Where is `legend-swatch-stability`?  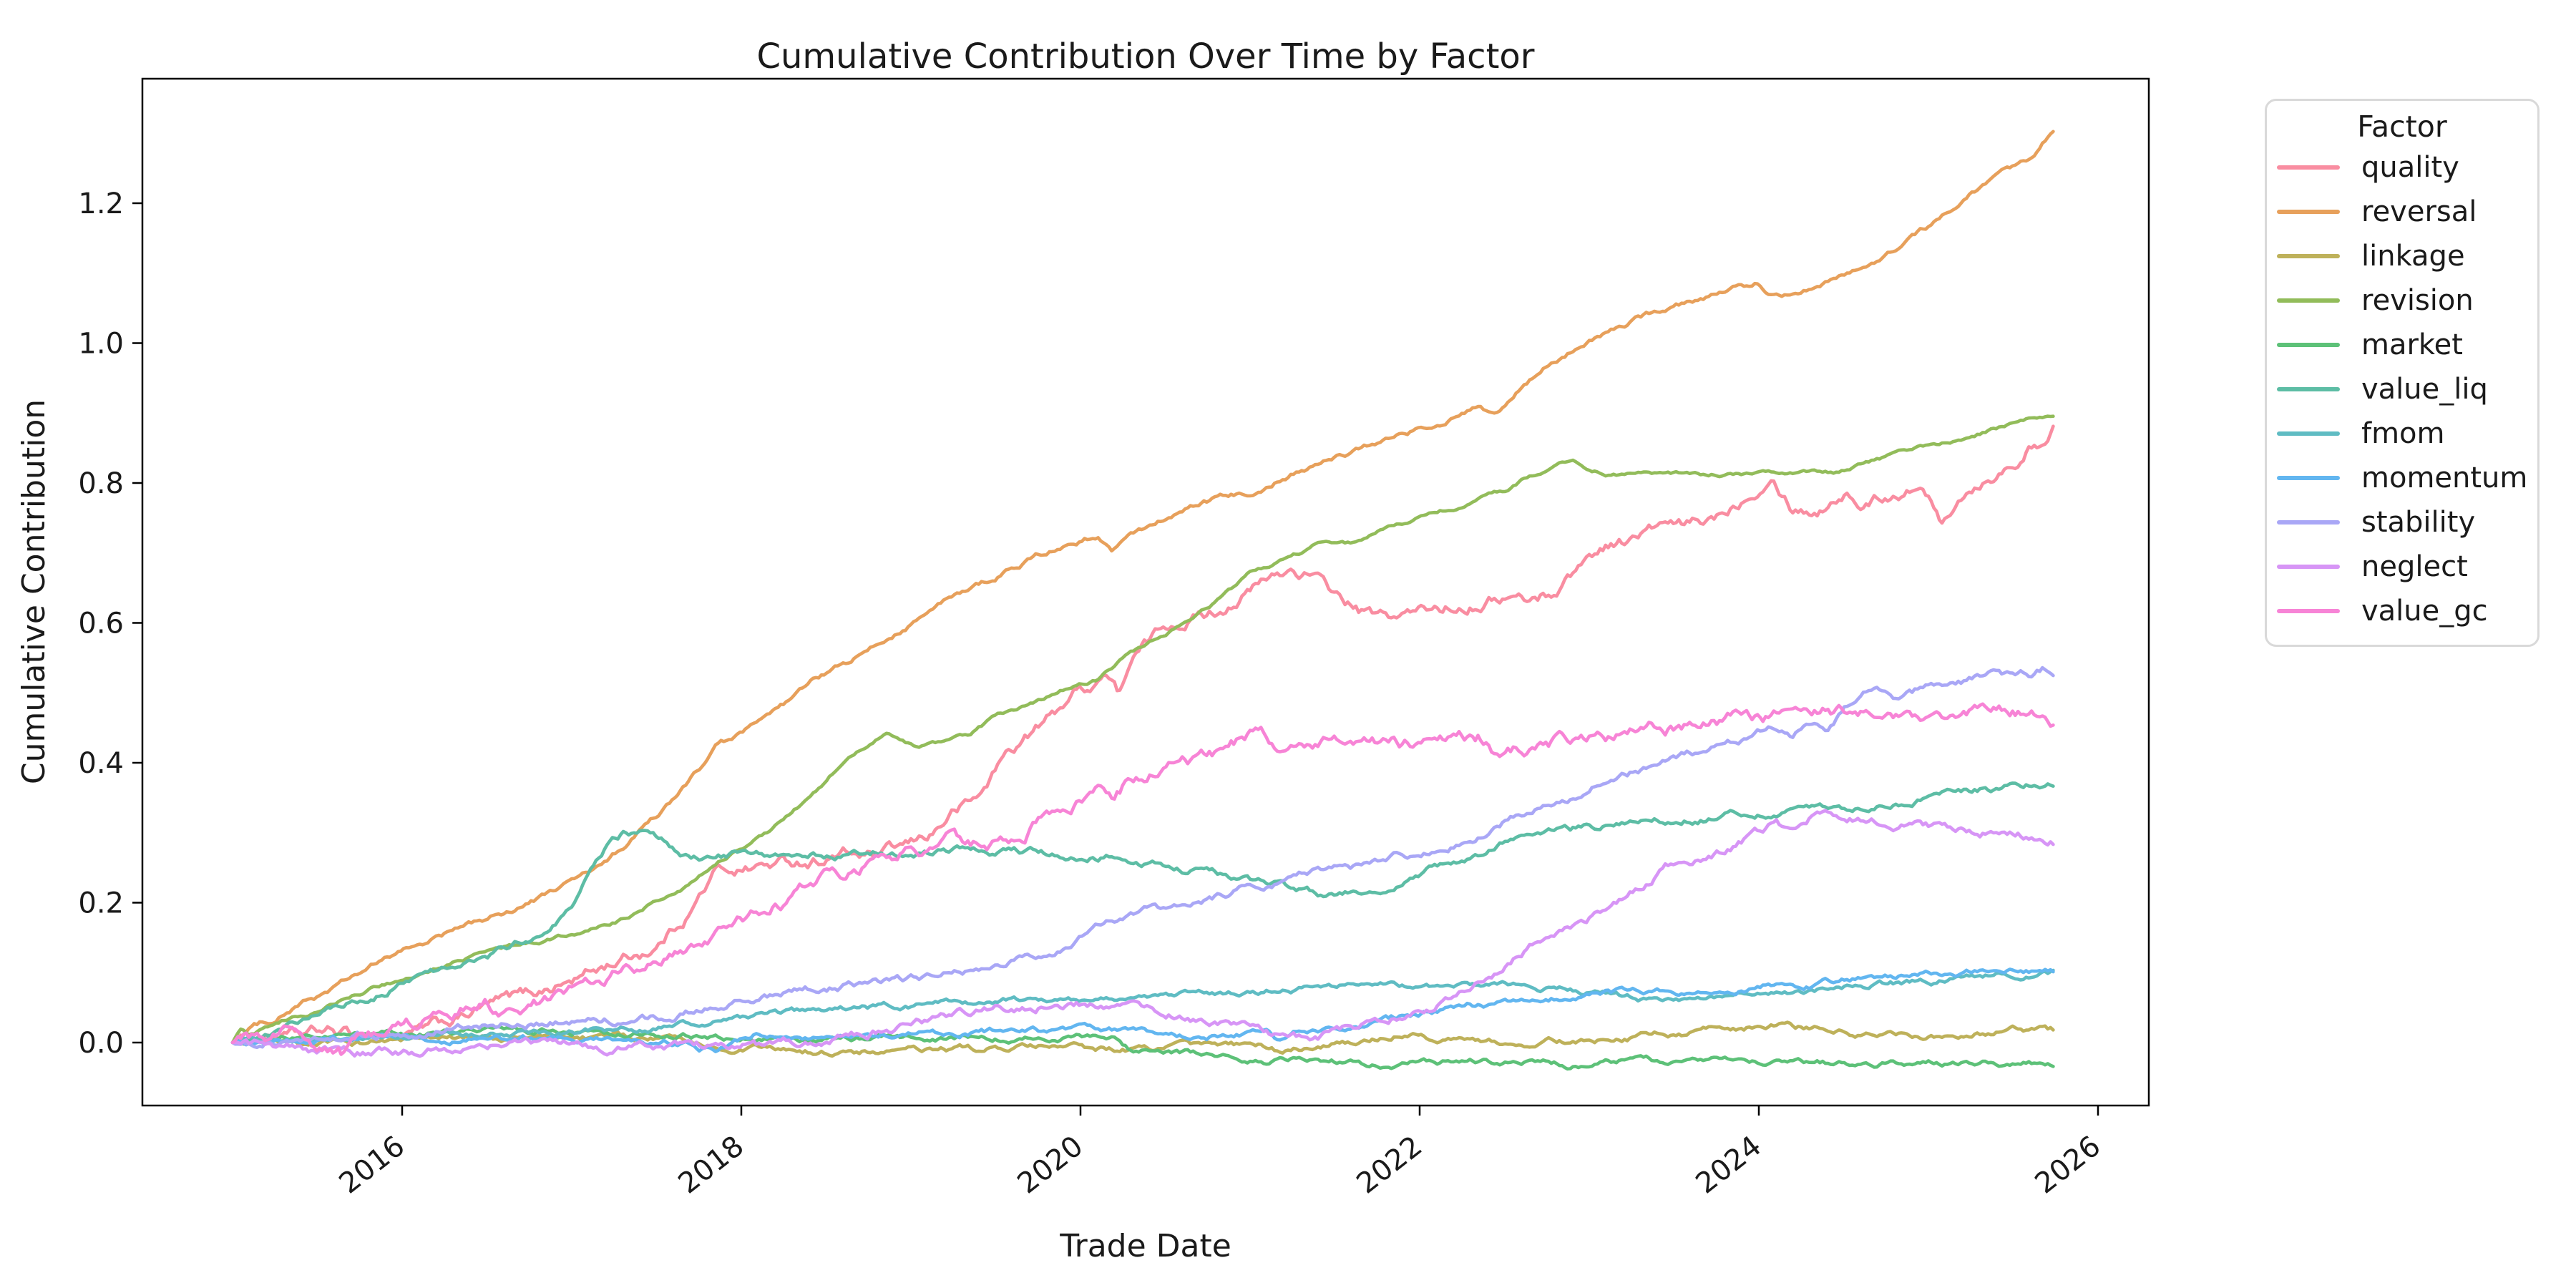
legend-swatch-stability is located at coordinates (2308, 522).